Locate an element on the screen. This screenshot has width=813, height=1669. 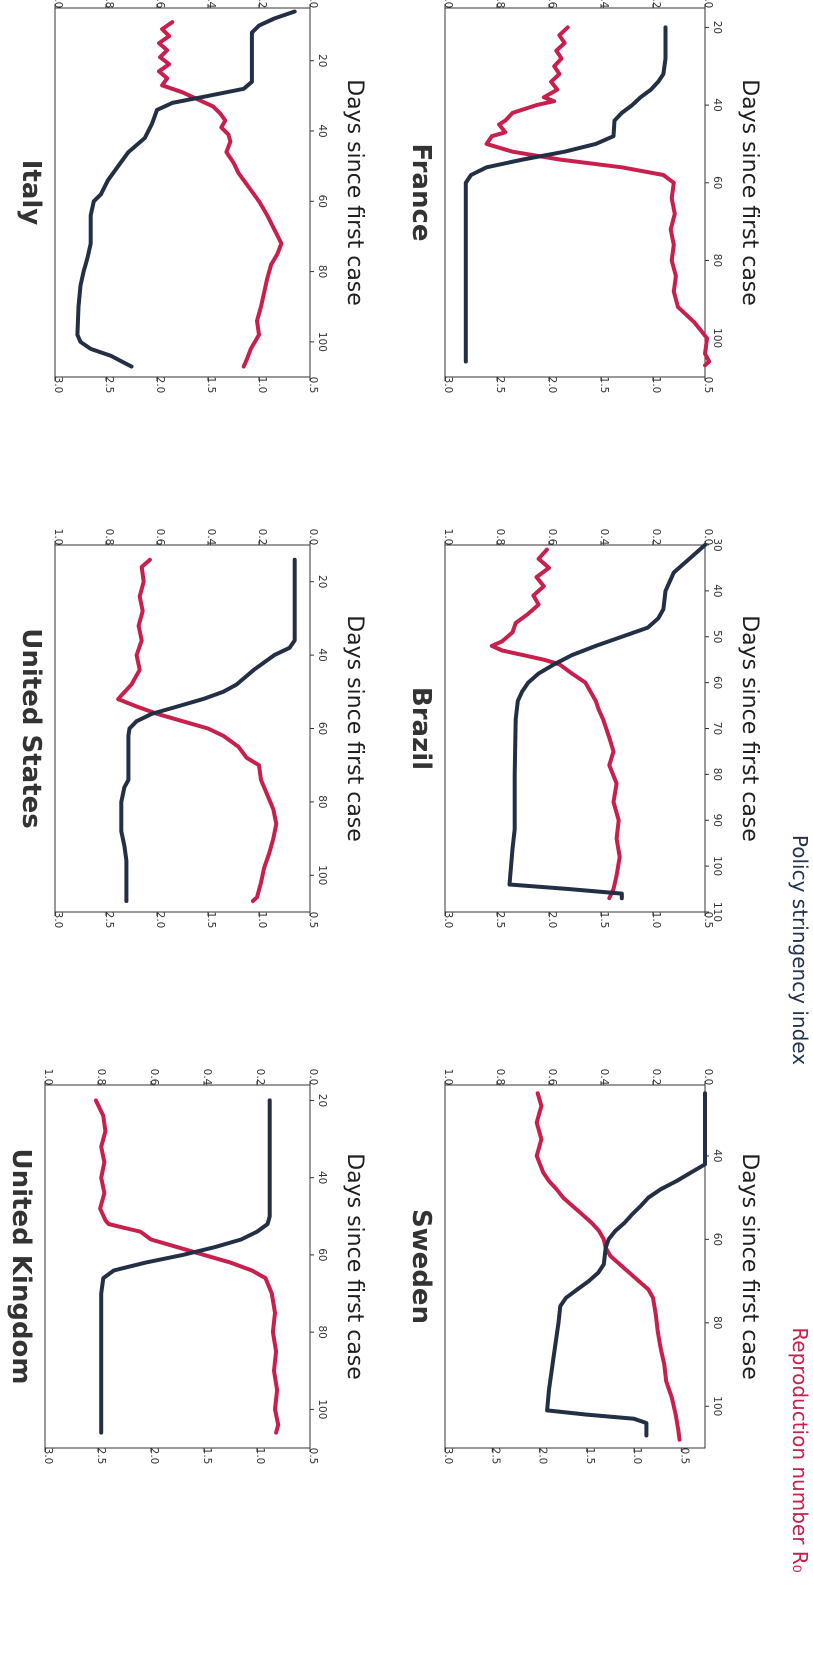
left-axis-label: Reproduction number R₀ is located at coordinates (800, 1449).